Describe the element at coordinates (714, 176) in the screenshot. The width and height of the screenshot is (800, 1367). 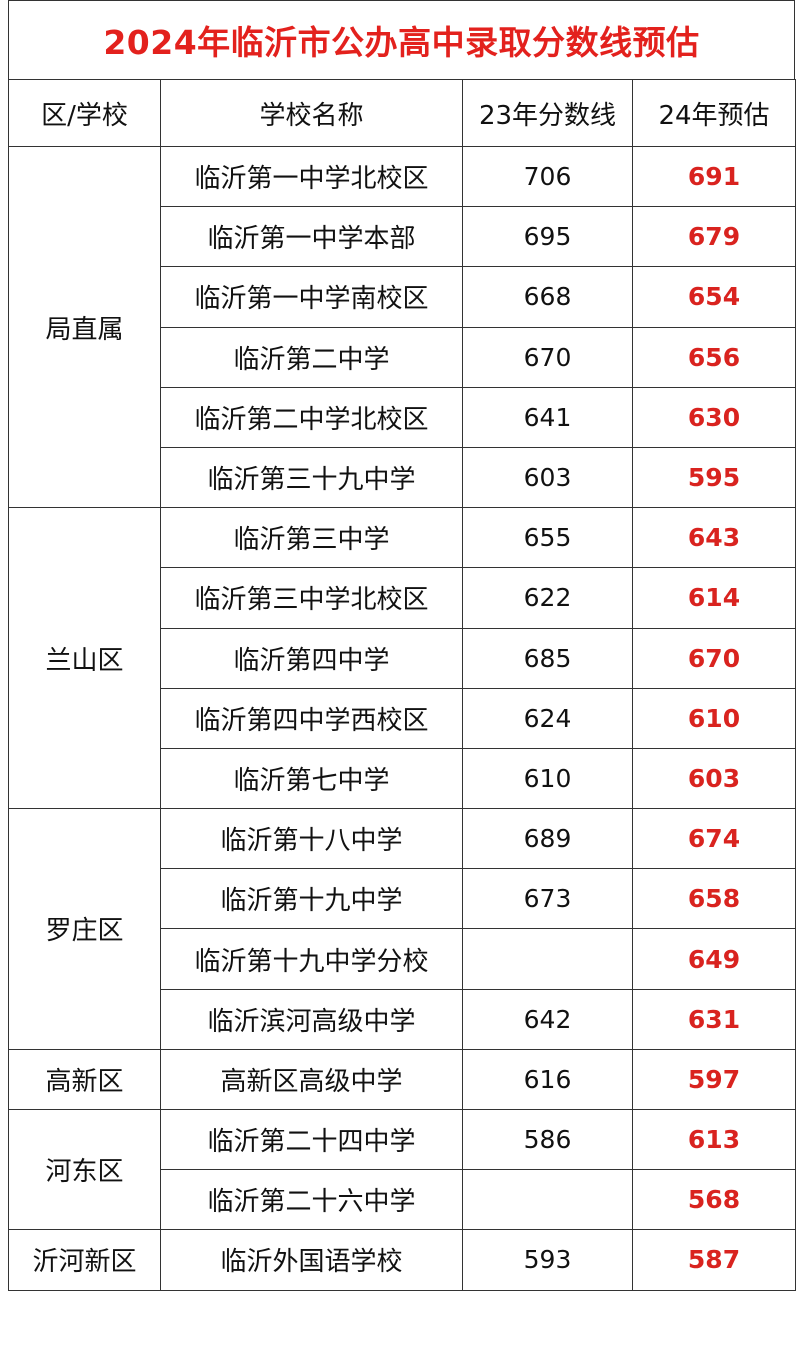
I see `prediction-2024-cell: 691` at that location.